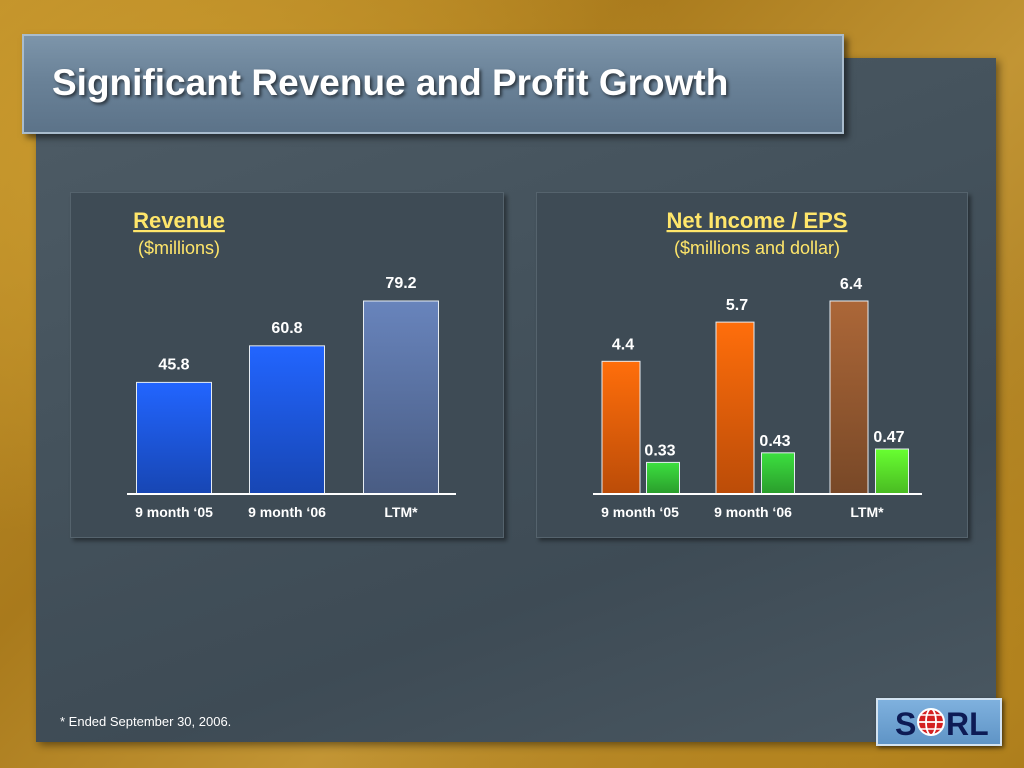 The height and width of the screenshot is (768, 1024). Describe the element at coordinates (851, 284) in the screenshot. I see `net-income-value-label: 6.4` at that location.